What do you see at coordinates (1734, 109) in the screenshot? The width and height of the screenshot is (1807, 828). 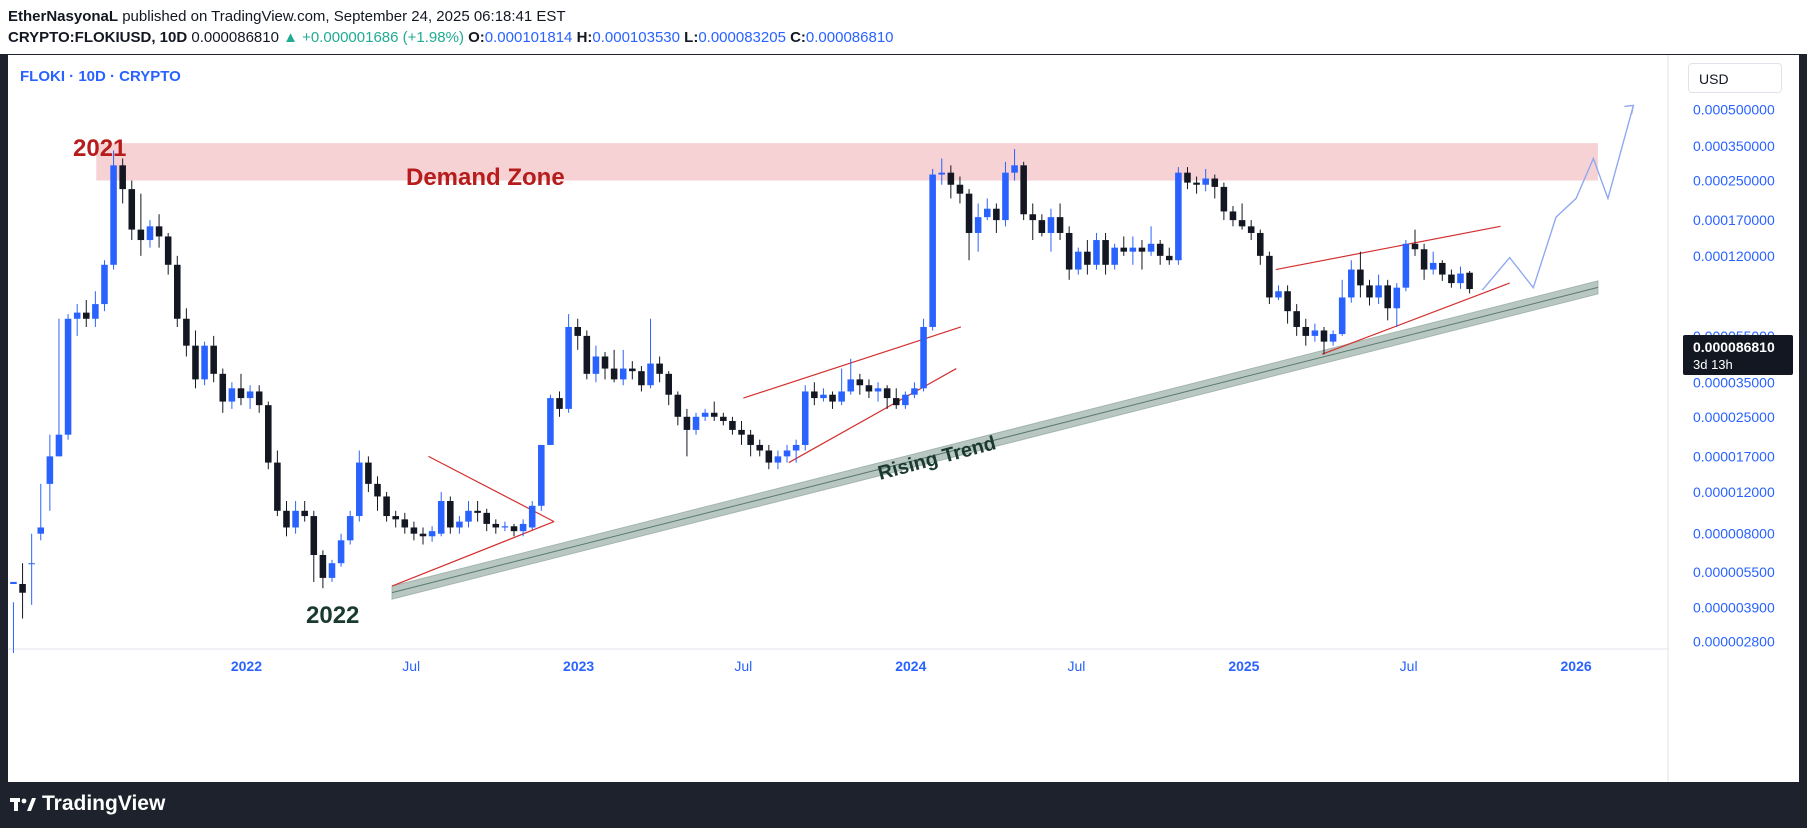 I see `price-axis-label: 0.000500000` at bounding box center [1734, 109].